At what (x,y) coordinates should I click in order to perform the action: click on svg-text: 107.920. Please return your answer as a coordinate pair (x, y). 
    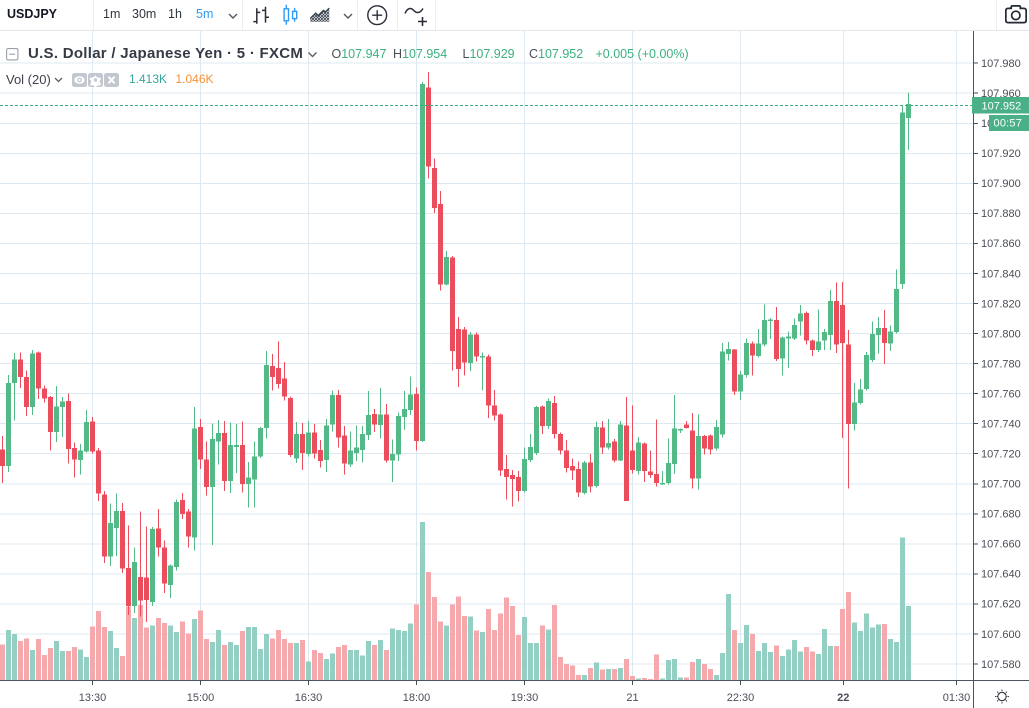
    Looking at the image, I should click on (1001, 154).